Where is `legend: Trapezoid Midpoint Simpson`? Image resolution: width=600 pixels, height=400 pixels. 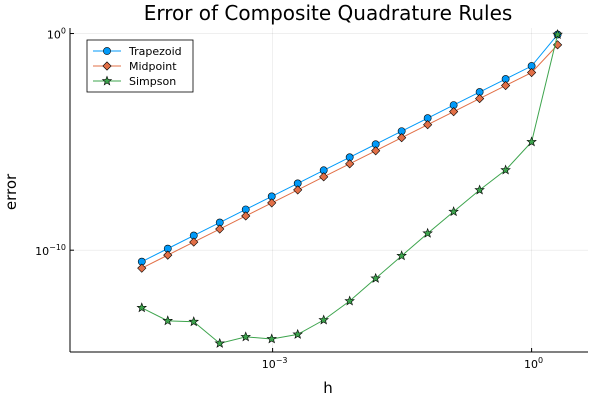
legend: Trapezoid Midpoint Simpson is located at coordinates (140, 66).